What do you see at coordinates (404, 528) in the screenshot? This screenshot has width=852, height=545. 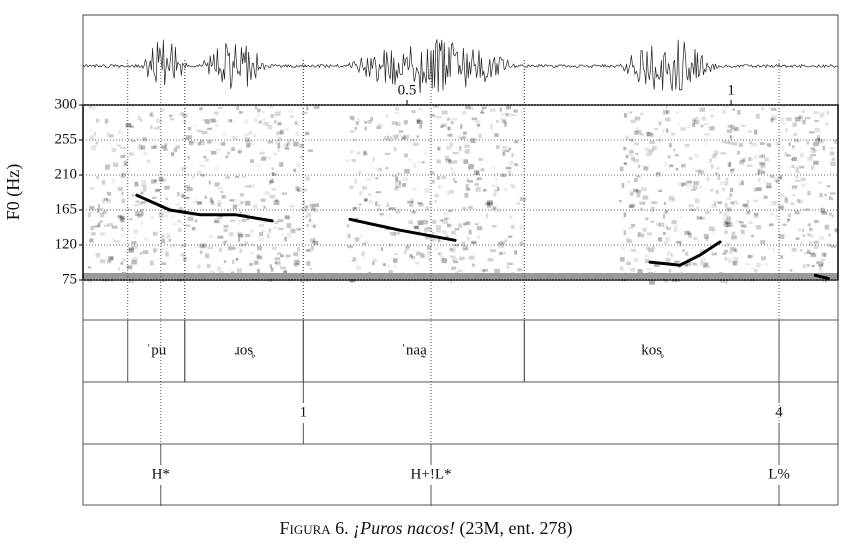 I see `caption-title: ¡Puros nacos!` at bounding box center [404, 528].